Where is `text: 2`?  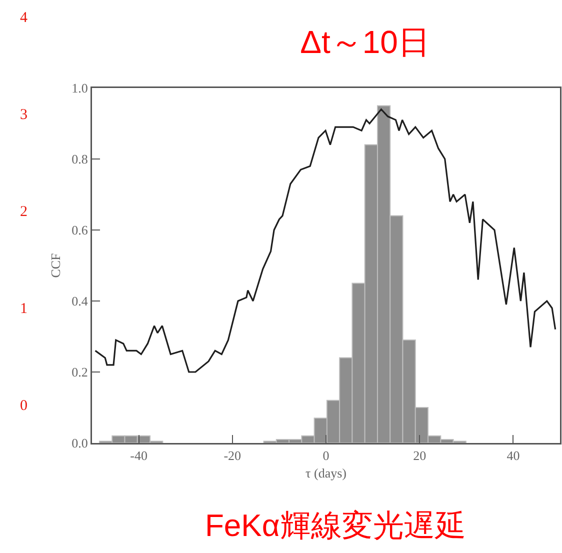
text: 2 is located at coordinates (24, 212).